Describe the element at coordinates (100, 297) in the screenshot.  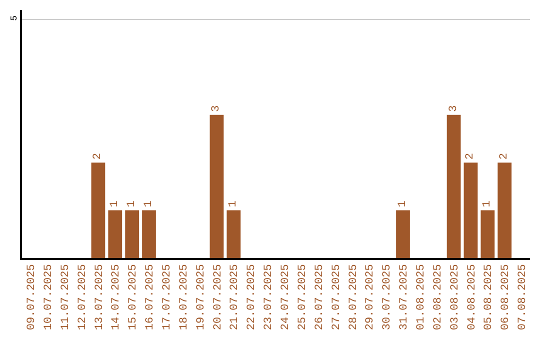
I see `x-tick-label: 13.07.2025` at that location.